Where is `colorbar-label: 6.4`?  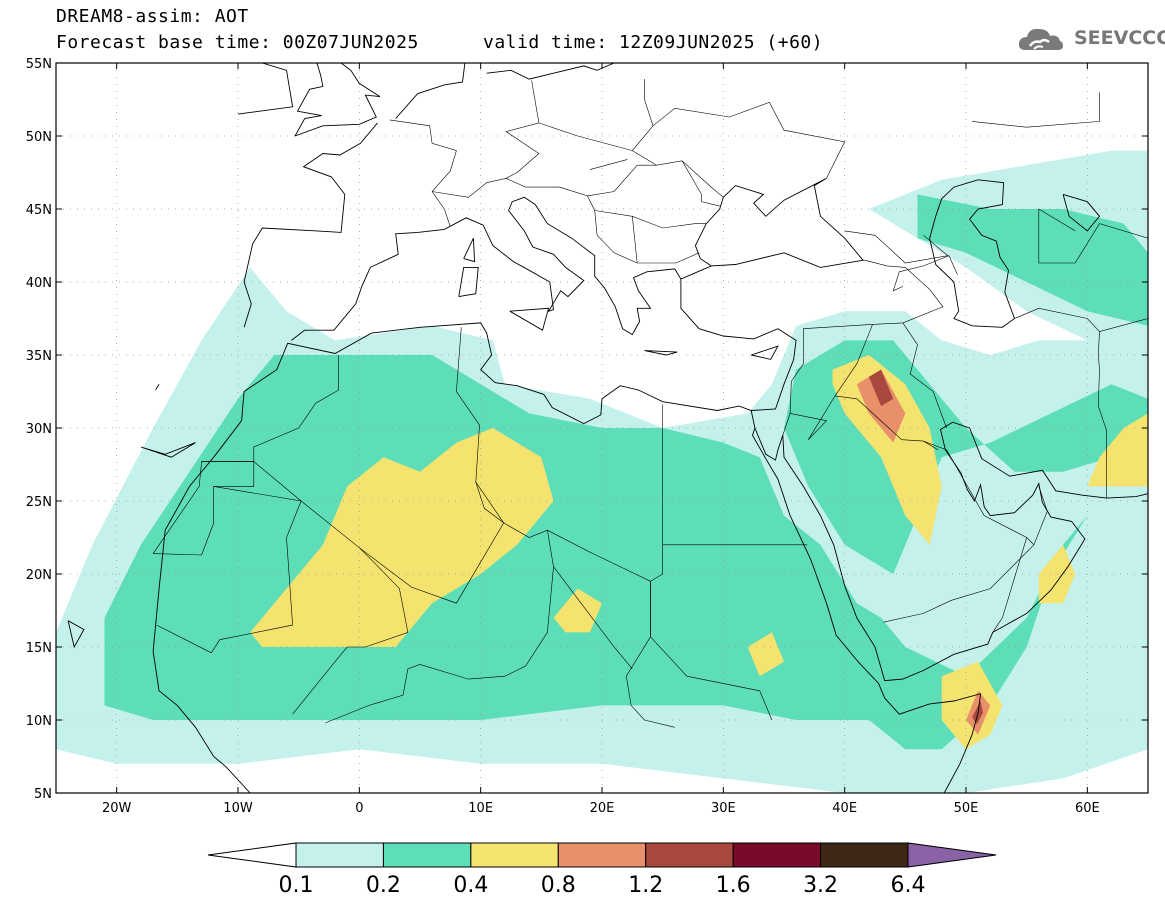
colorbar-label: 6.4 is located at coordinates (908, 885).